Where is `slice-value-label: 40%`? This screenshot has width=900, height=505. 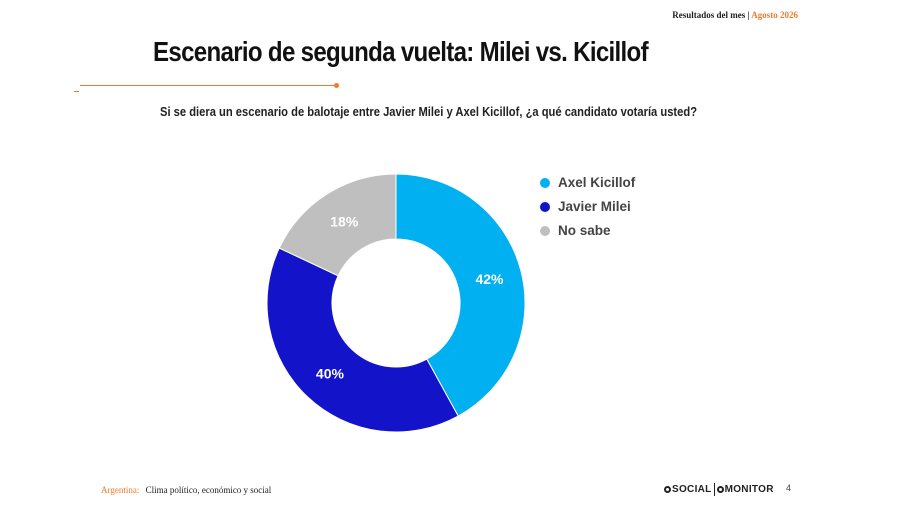 slice-value-label: 40% is located at coordinates (330, 373).